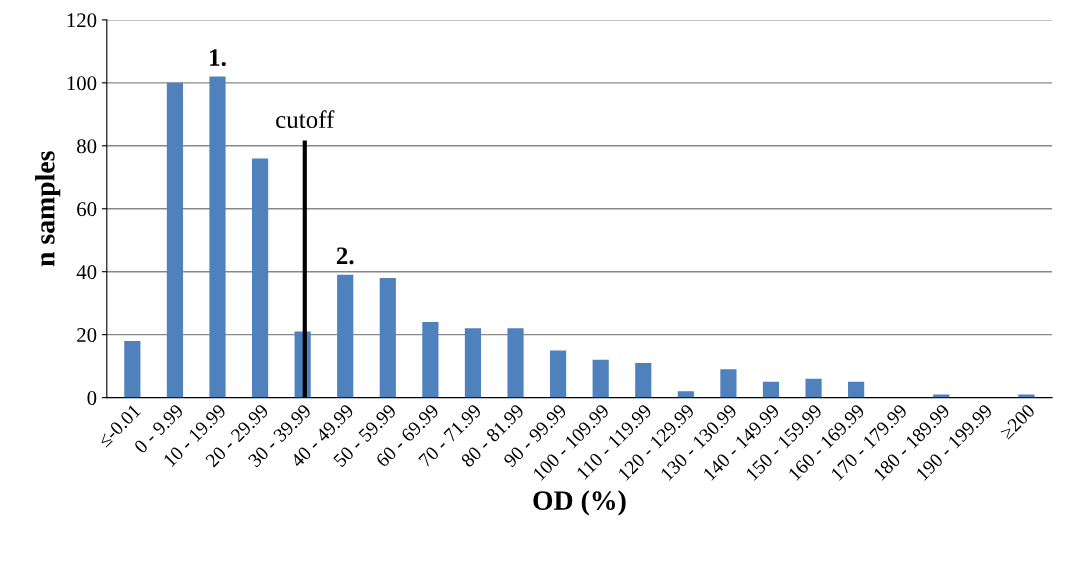 The width and height of the screenshot is (1068, 568). Describe the element at coordinates (48, 209) in the screenshot. I see `y-axis-title: n samples` at that location.